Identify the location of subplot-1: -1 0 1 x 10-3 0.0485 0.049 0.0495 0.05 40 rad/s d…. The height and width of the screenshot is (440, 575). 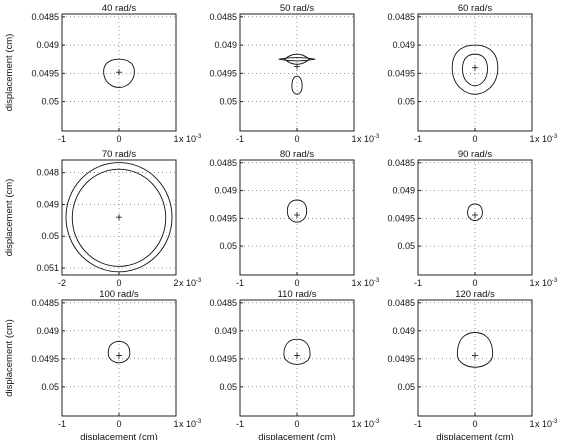
(103, 73).